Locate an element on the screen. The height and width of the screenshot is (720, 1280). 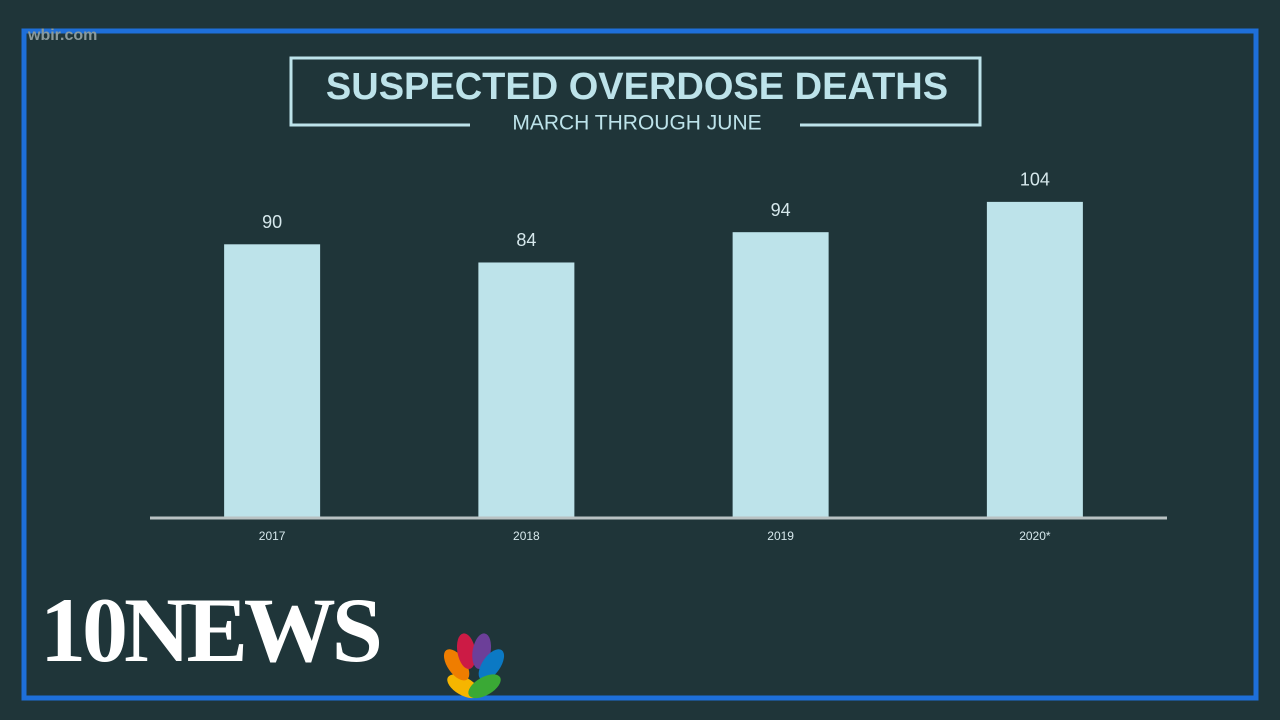
logo: 10NEWS is located at coordinates (210, 630).